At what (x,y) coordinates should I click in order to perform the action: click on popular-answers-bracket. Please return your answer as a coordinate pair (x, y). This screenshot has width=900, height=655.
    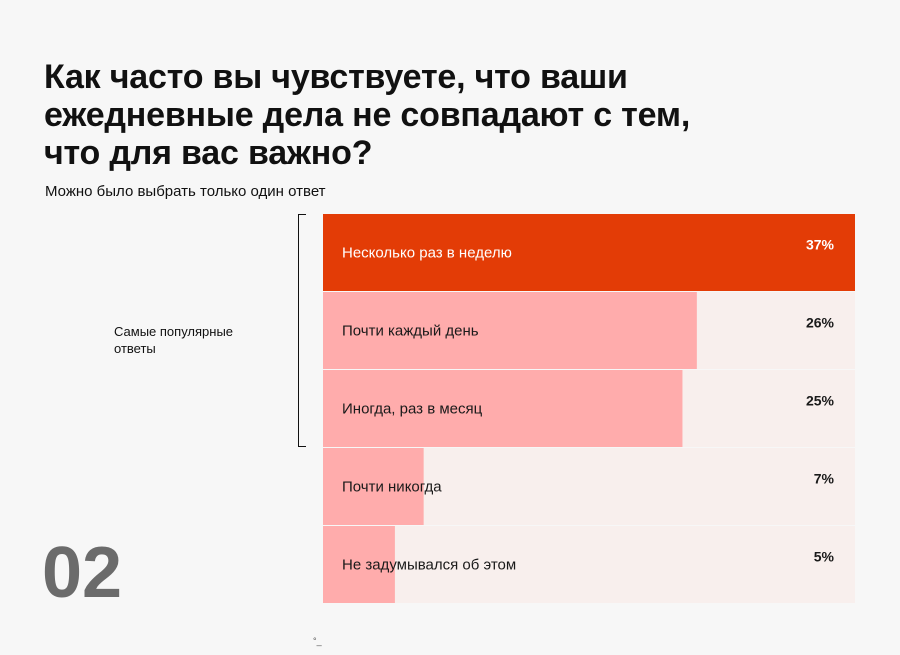
    Looking at the image, I should click on (302, 330).